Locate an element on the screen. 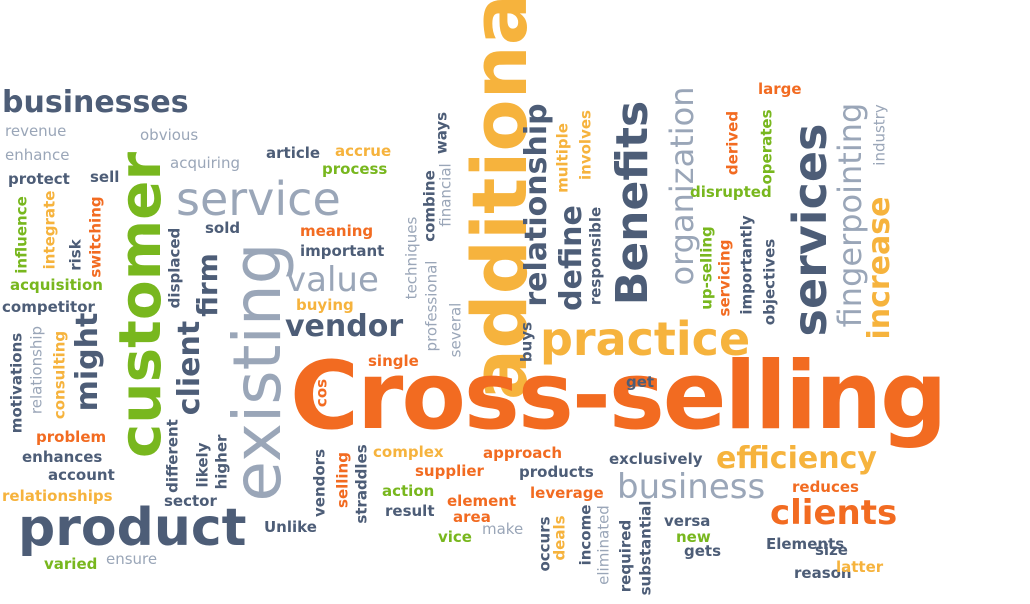 The image size is (1030, 604). word-reason: latter is located at coordinates (860, 567).